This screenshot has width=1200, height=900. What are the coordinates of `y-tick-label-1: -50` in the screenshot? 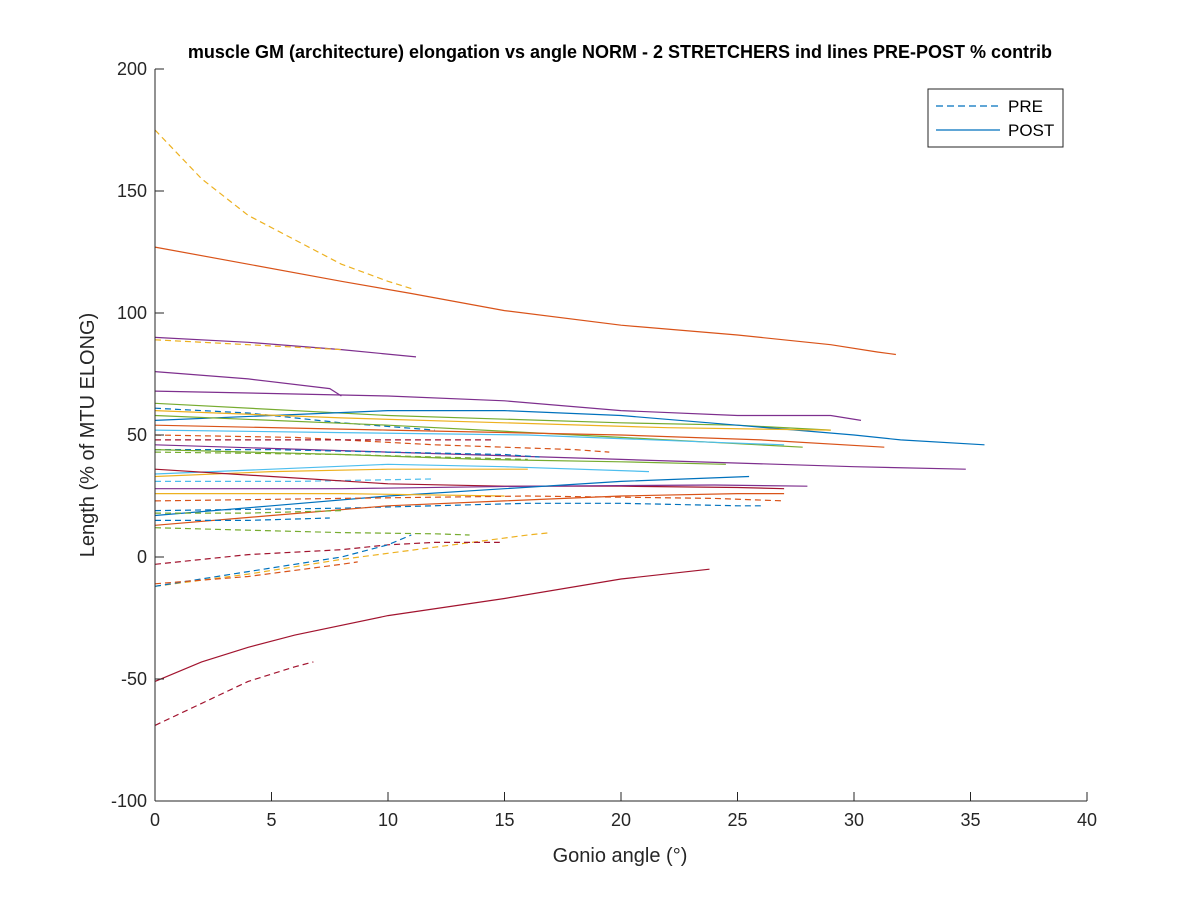 It's located at (134, 679).